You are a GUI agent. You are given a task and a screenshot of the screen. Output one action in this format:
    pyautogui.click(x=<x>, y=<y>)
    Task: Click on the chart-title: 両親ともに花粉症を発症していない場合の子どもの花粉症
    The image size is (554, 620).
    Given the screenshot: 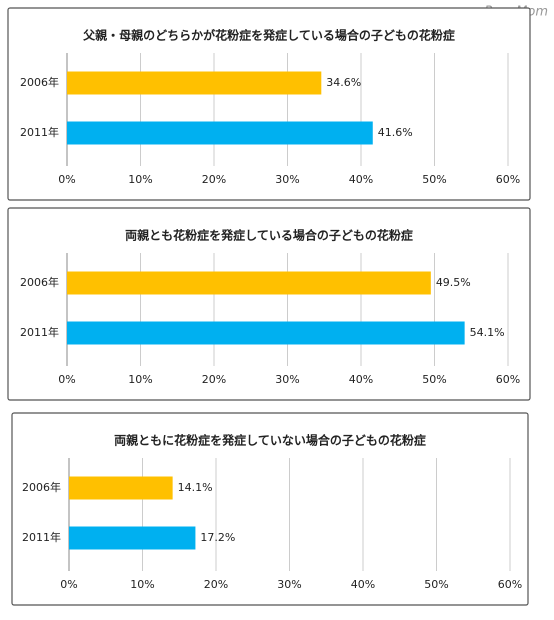 What is the action you would take?
    pyautogui.click(x=270, y=440)
    